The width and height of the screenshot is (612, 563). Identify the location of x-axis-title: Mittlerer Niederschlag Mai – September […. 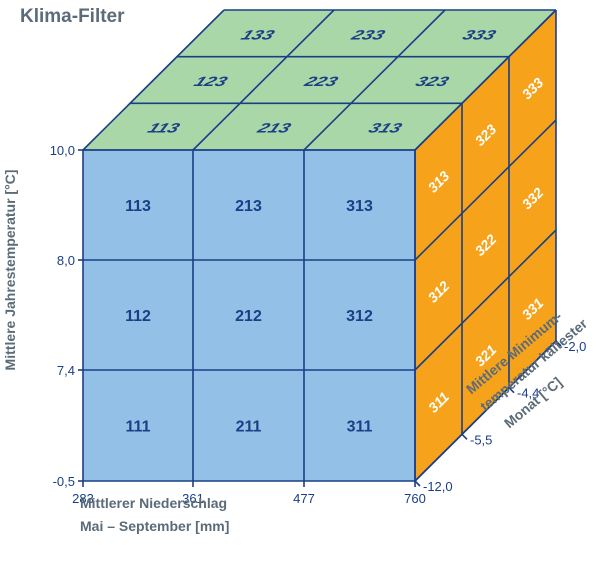
(154, 515).